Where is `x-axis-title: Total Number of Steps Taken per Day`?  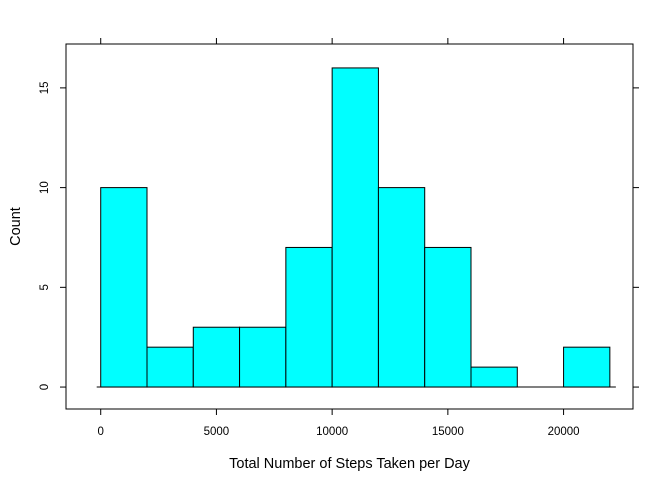
x-axis-title: Total Number of Steps Taken per Day is located at coordinates (349, 464).